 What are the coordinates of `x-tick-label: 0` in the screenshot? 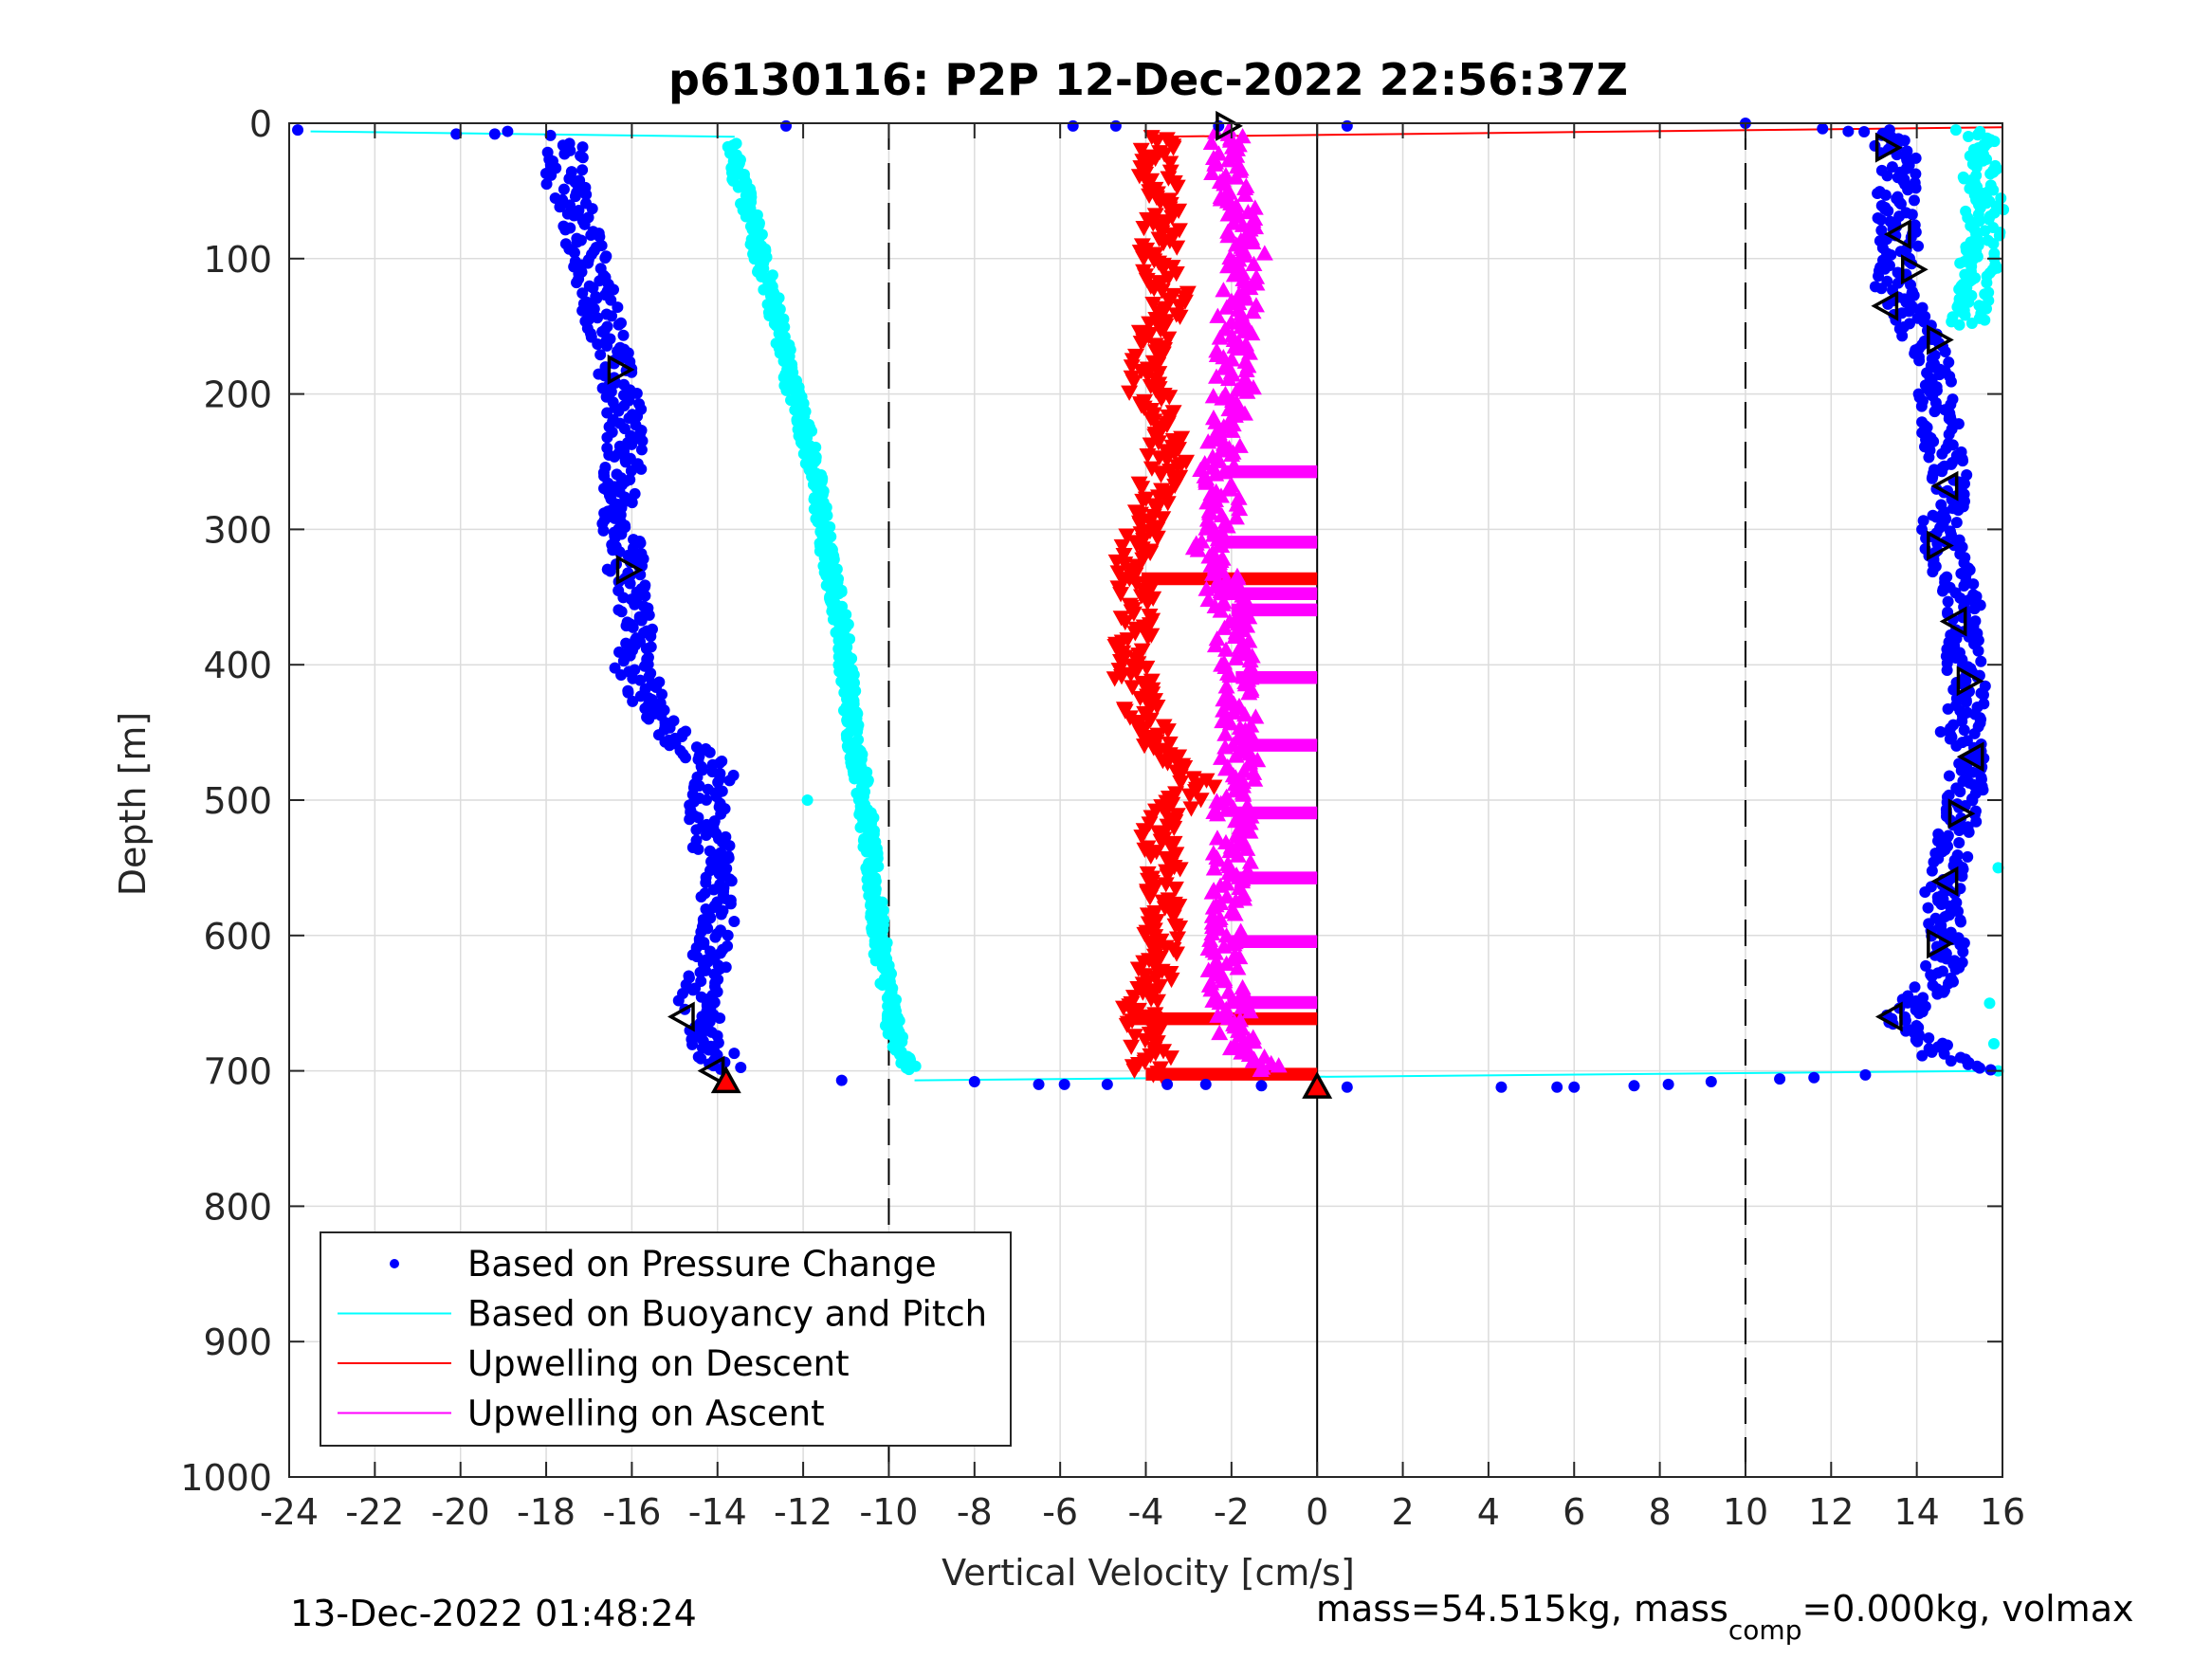 It's located at (1317, 1512).